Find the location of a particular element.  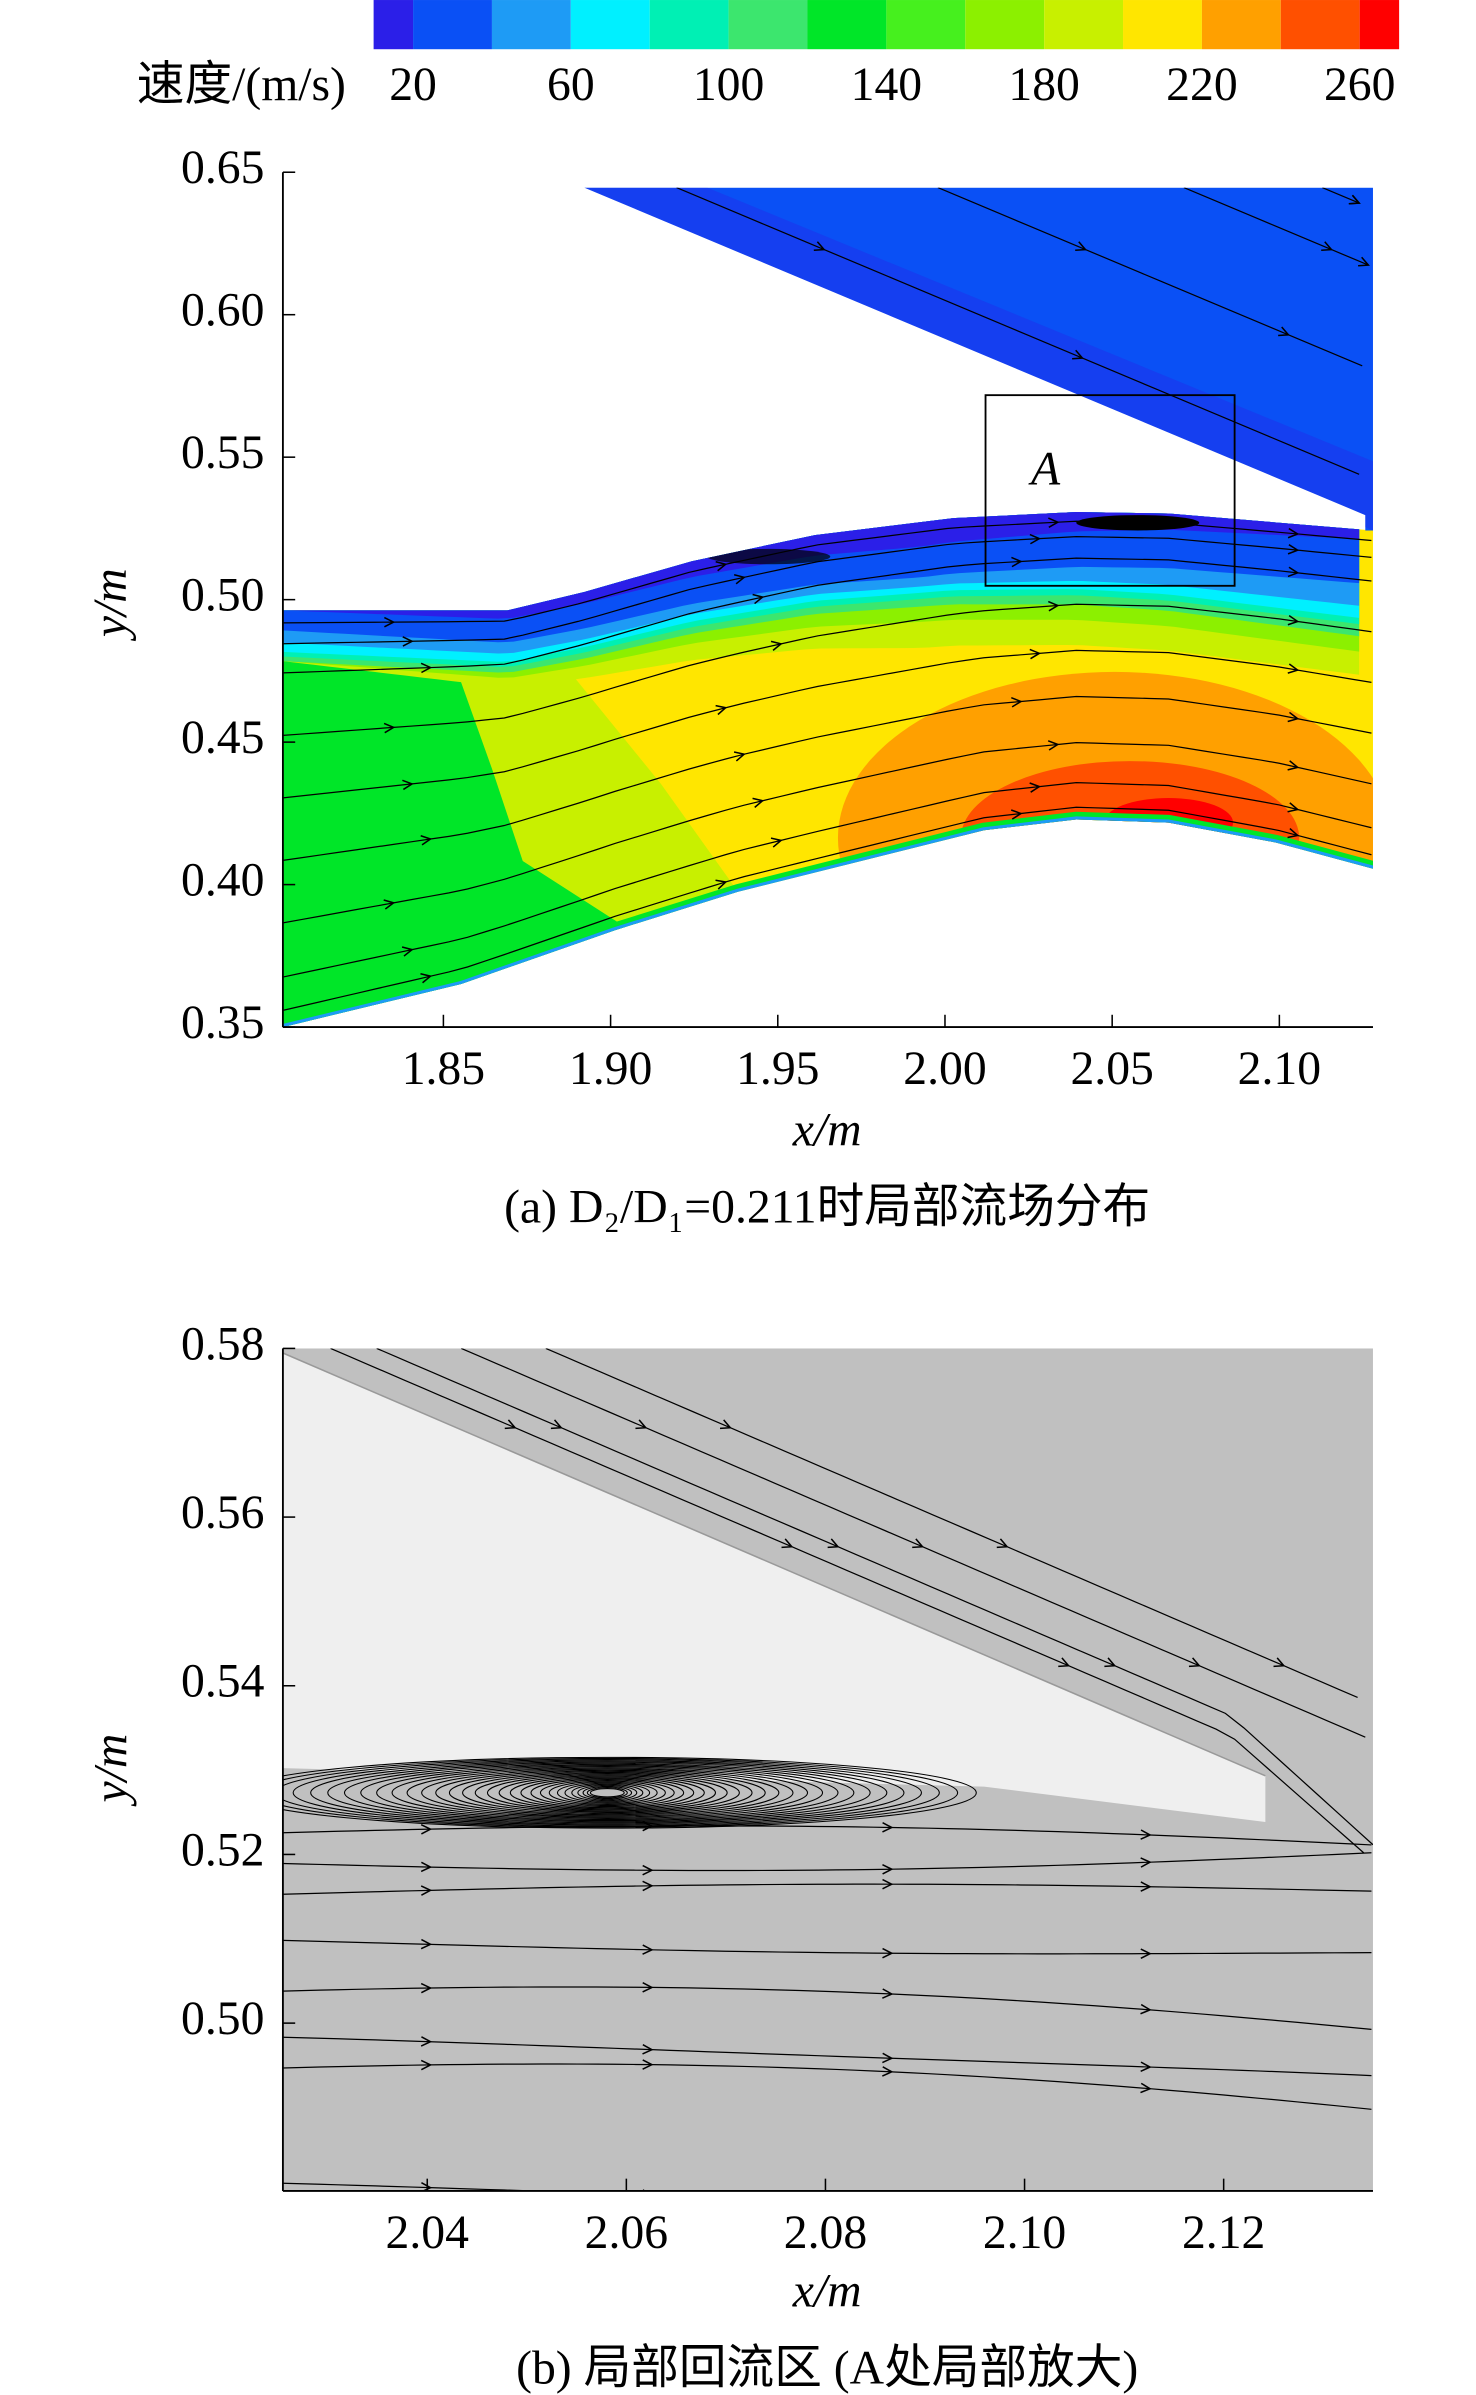

x-tick-label: 2.00 is located at coordinates (944, 1069).